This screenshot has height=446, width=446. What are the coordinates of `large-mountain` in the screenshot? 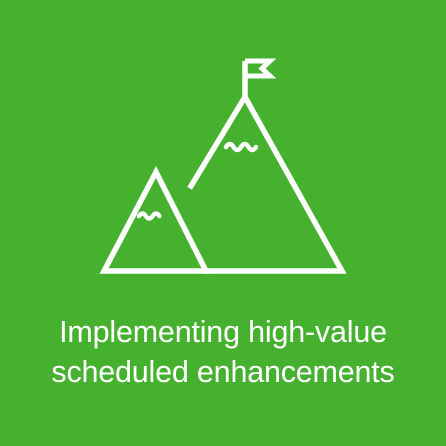 It's located at (267, 182).